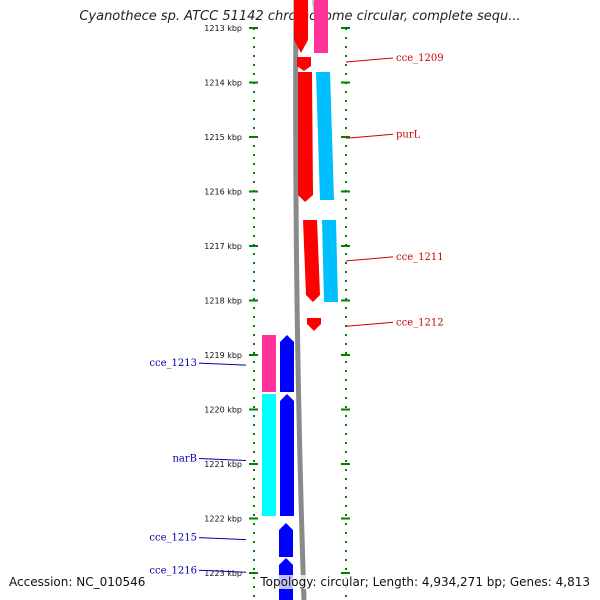  I want to click on ruler-label: 1222 kbp, so click(223, 519).